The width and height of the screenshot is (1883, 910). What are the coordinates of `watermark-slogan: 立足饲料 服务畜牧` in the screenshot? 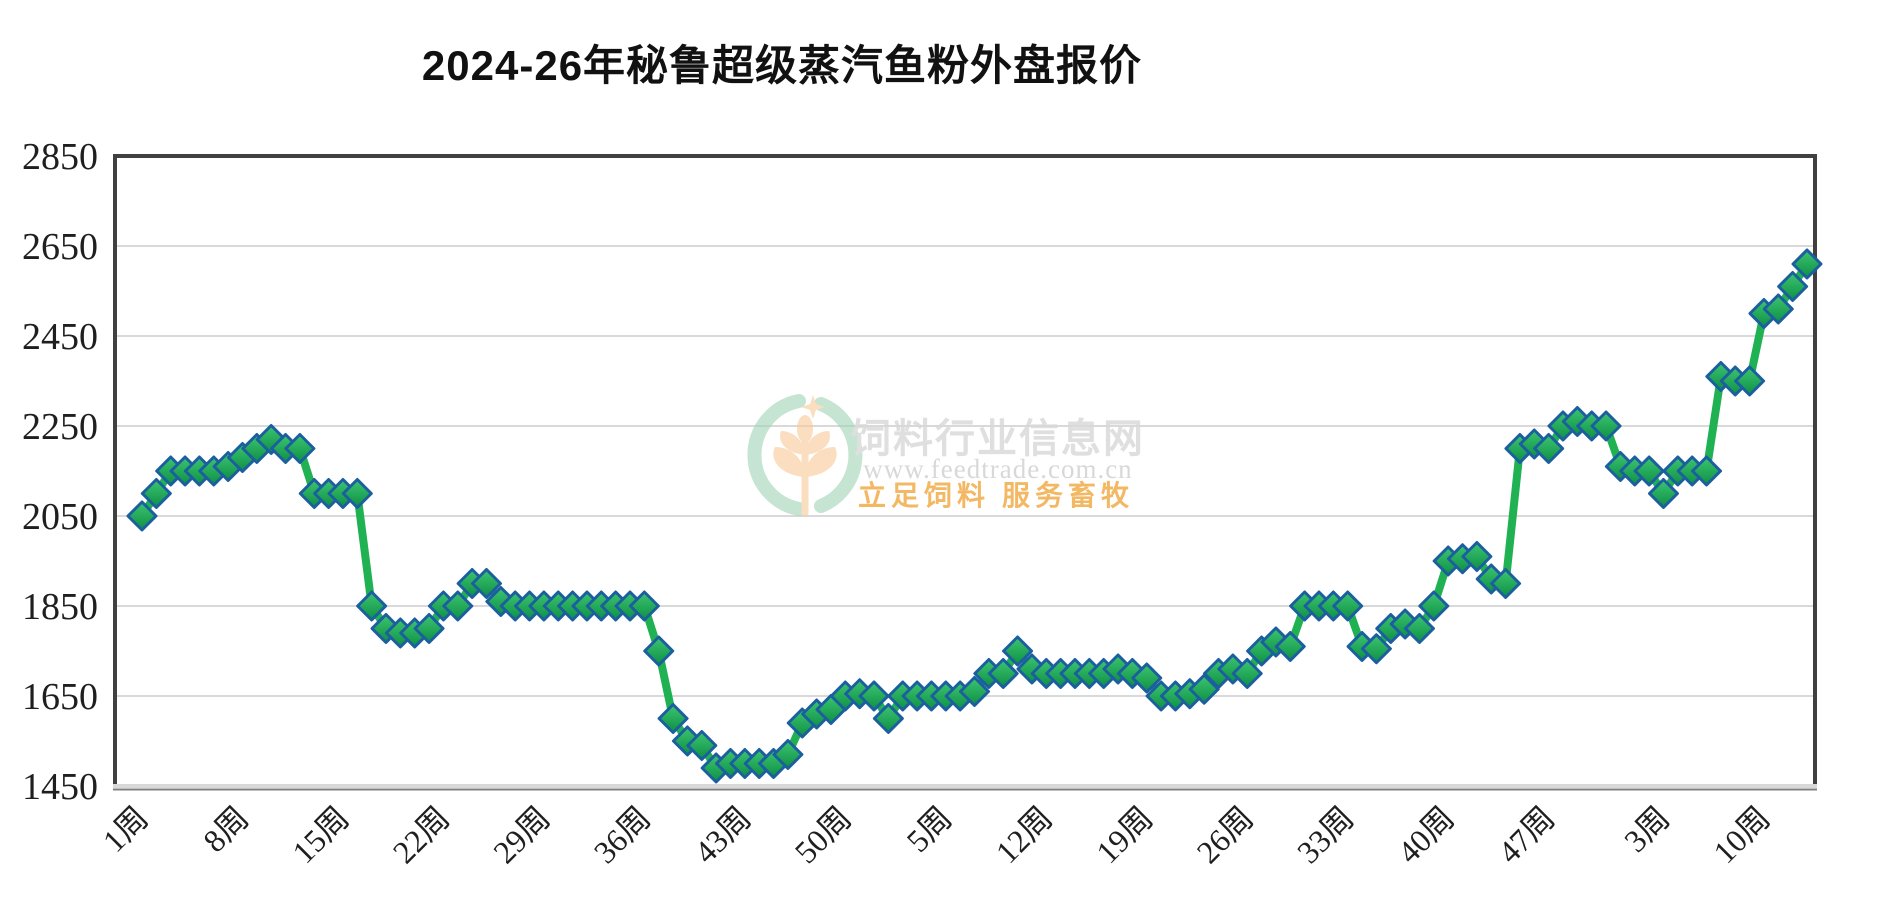 It's located at (996, 495).